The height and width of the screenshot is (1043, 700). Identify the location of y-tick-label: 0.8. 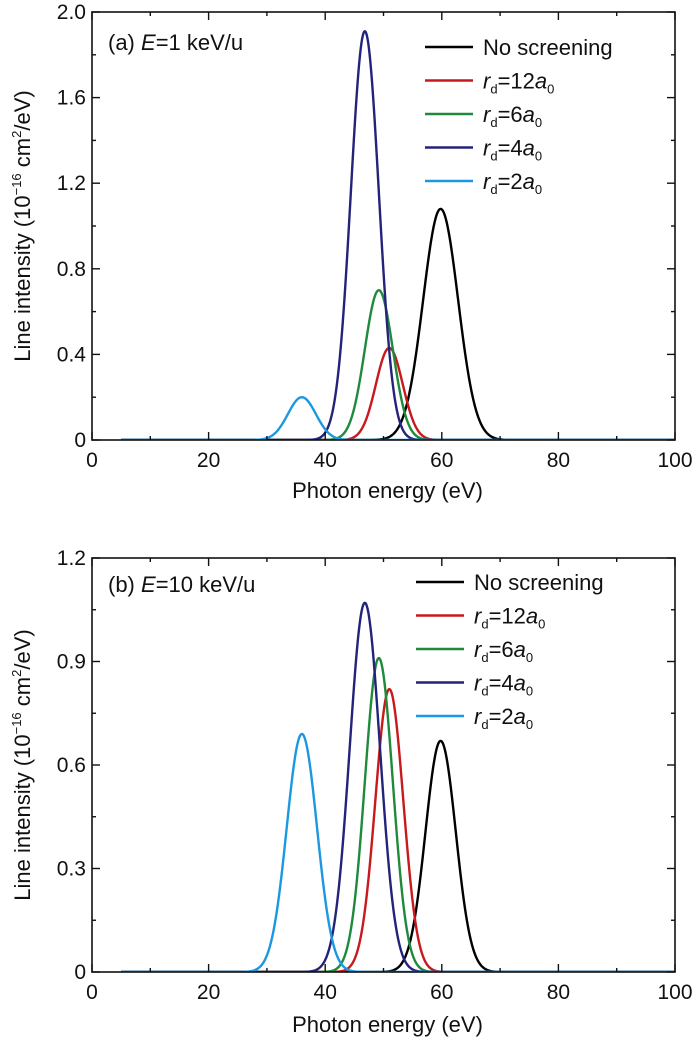
(71, 269).